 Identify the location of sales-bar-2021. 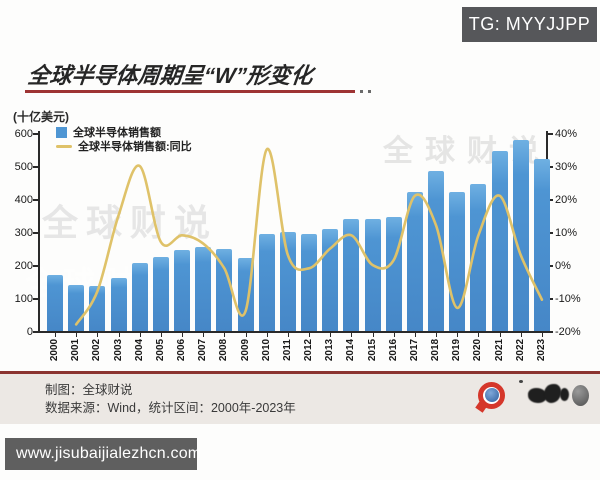
(499, 241).